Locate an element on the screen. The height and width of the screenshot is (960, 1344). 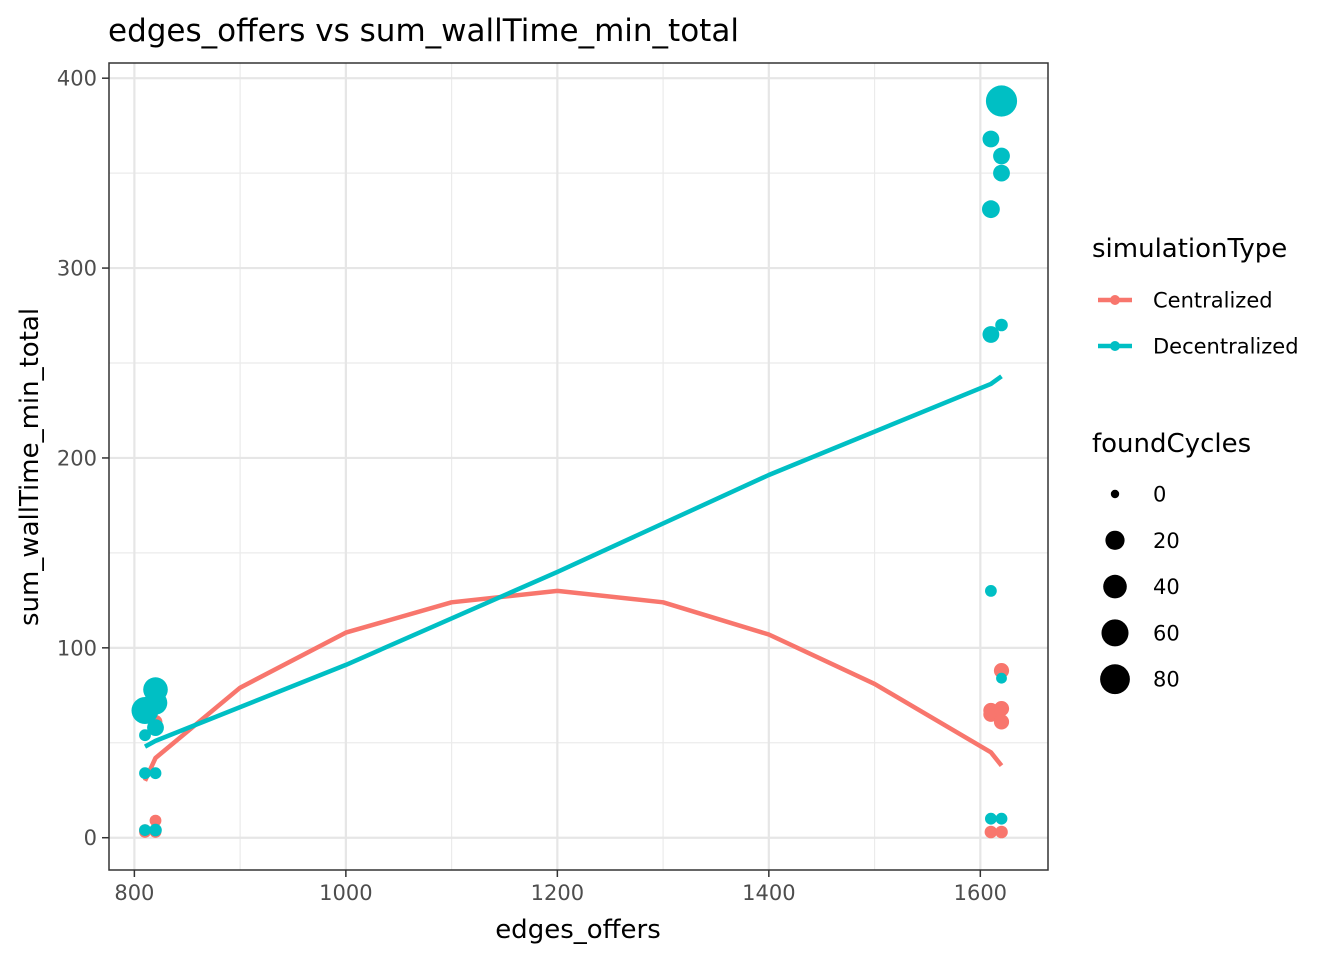
legend-size-label: 40 is located at coordinates (1166, 587).